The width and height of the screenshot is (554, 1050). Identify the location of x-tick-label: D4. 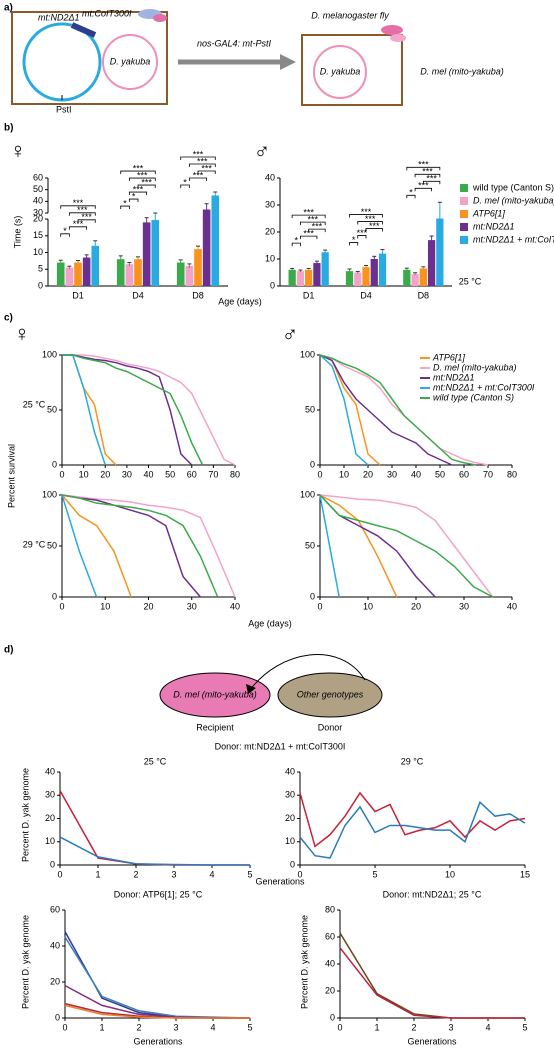
(138, 295).